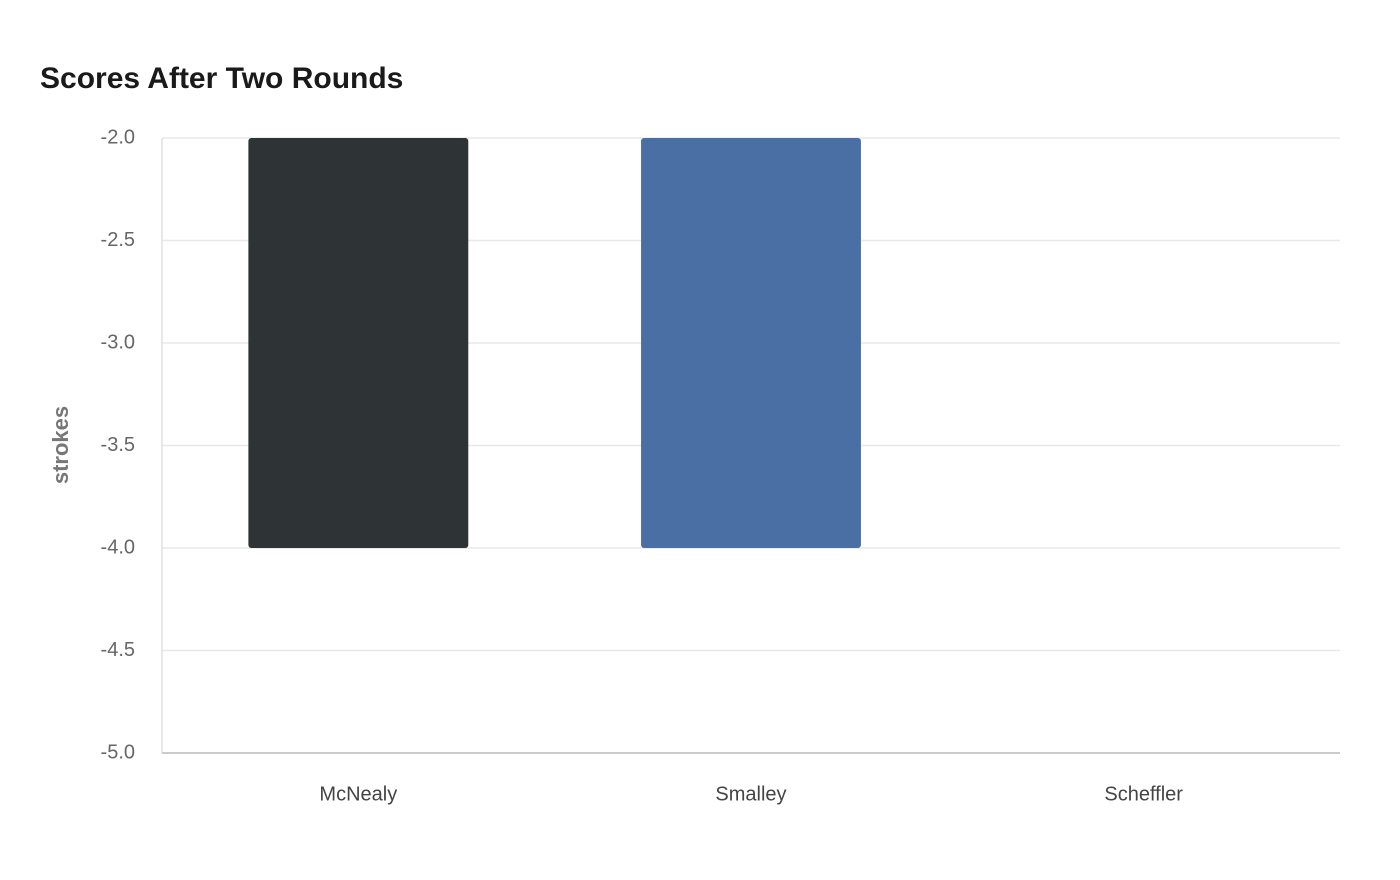 Image resolution: width=1400 pixels, height=880 pixels. Describe the element at coordinates (118, 650) in the screenshot. I see `y-tick-label: -4.5` at that location.